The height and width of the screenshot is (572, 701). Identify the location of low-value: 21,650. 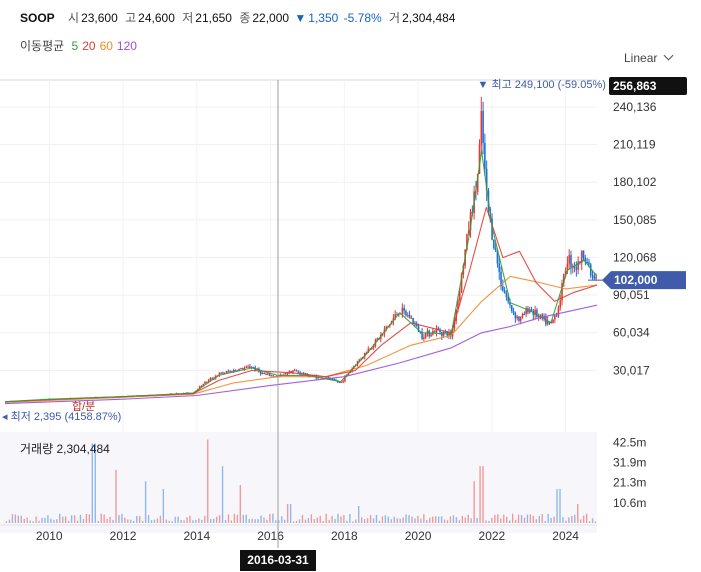
(213, 18).